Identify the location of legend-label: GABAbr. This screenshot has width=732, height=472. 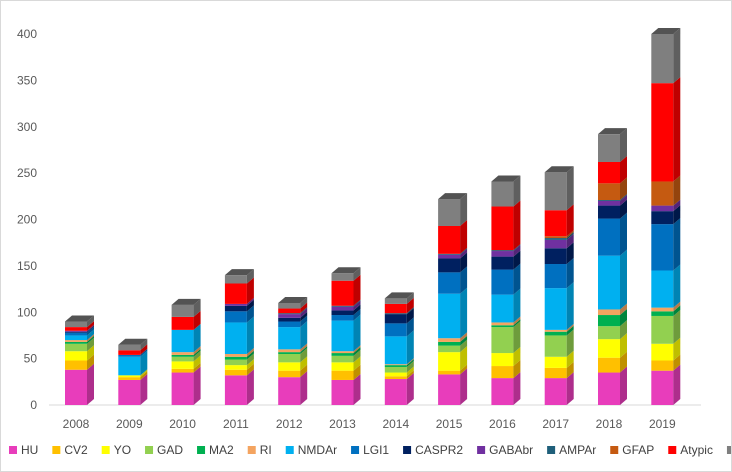
(511, 450).